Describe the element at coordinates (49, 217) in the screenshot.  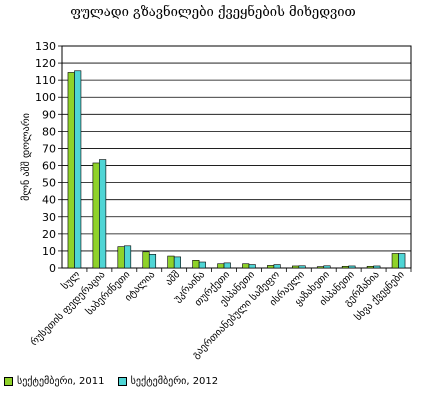
I see `y-tick-label: 30` at that location.